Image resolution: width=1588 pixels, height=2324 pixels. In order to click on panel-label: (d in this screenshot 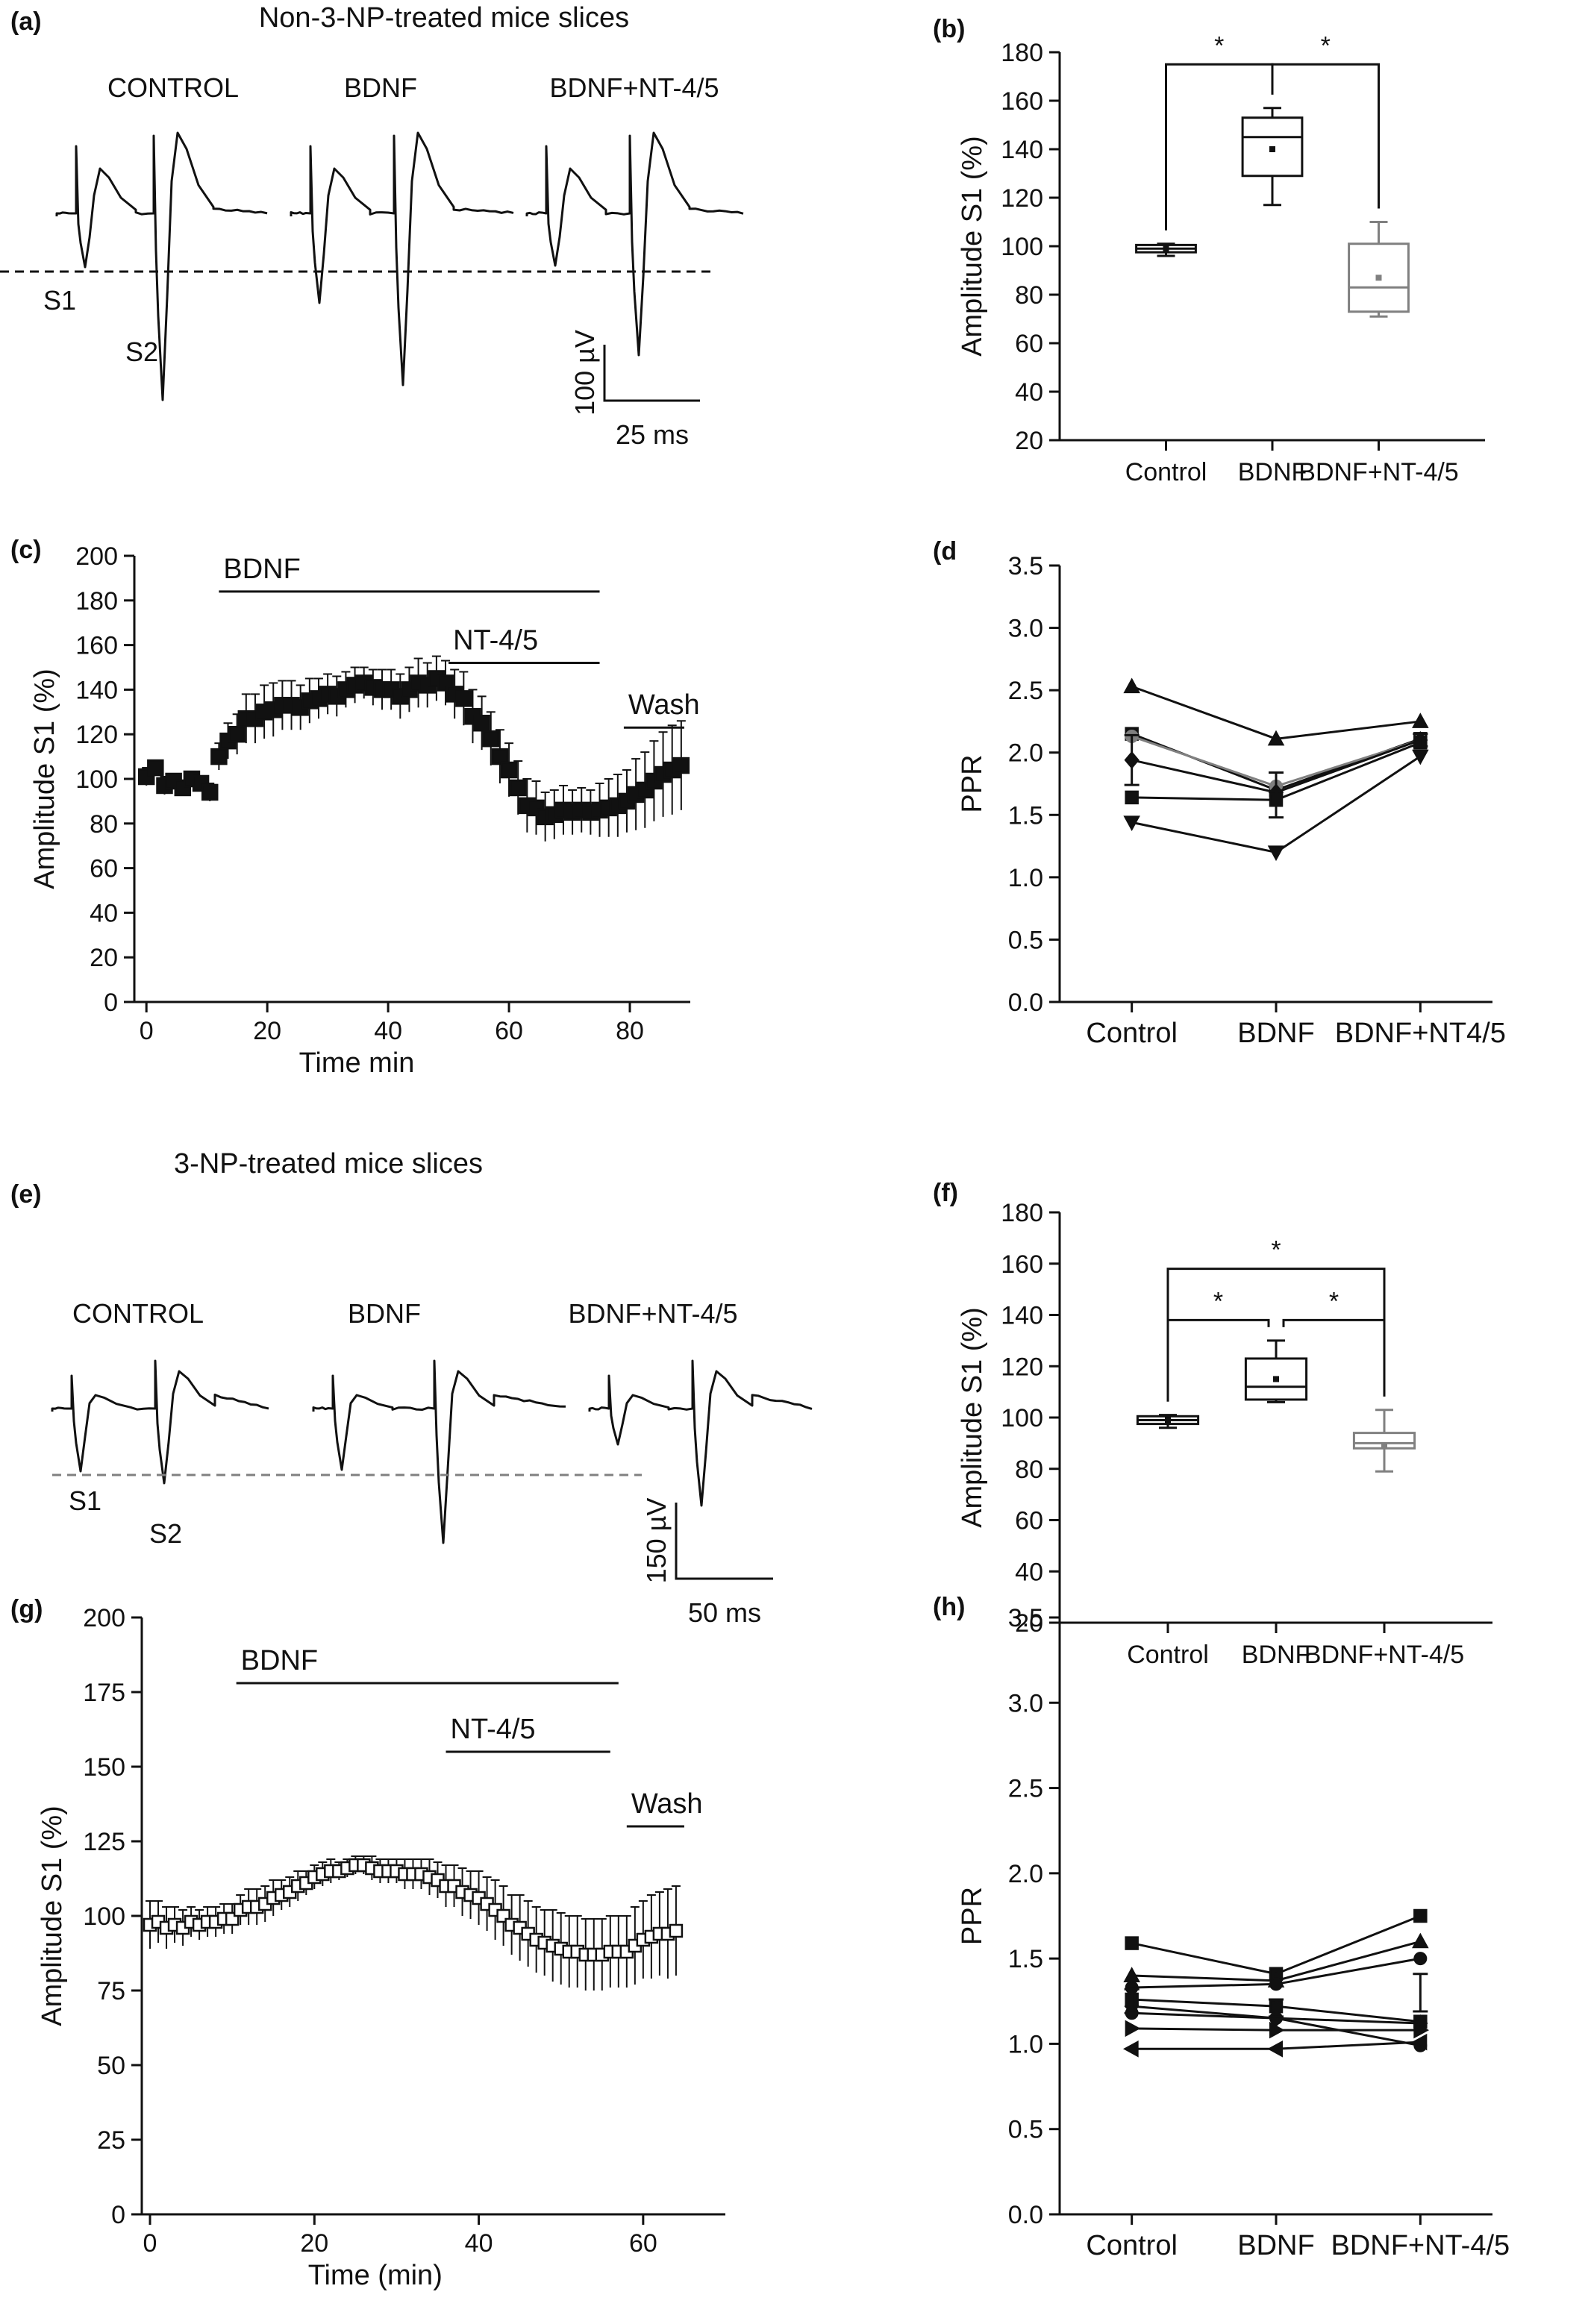, I will do `click(945, 551)`.